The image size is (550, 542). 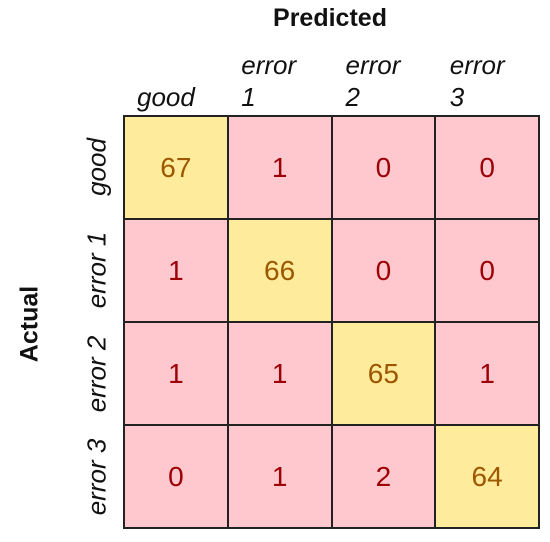 I want to click on column-label: good, so click(x=166, y=97).